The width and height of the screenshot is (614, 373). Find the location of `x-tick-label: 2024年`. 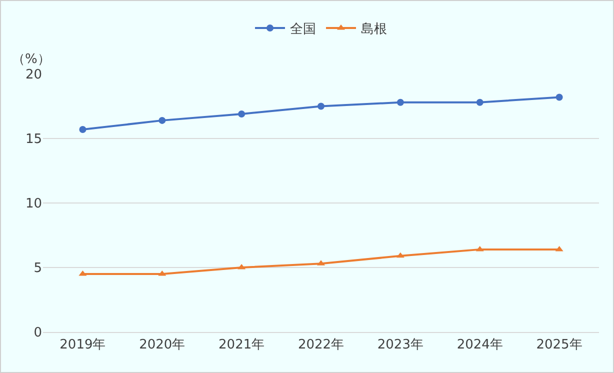

x-tick-label: 2024年 is located at coordinates (479, 345).